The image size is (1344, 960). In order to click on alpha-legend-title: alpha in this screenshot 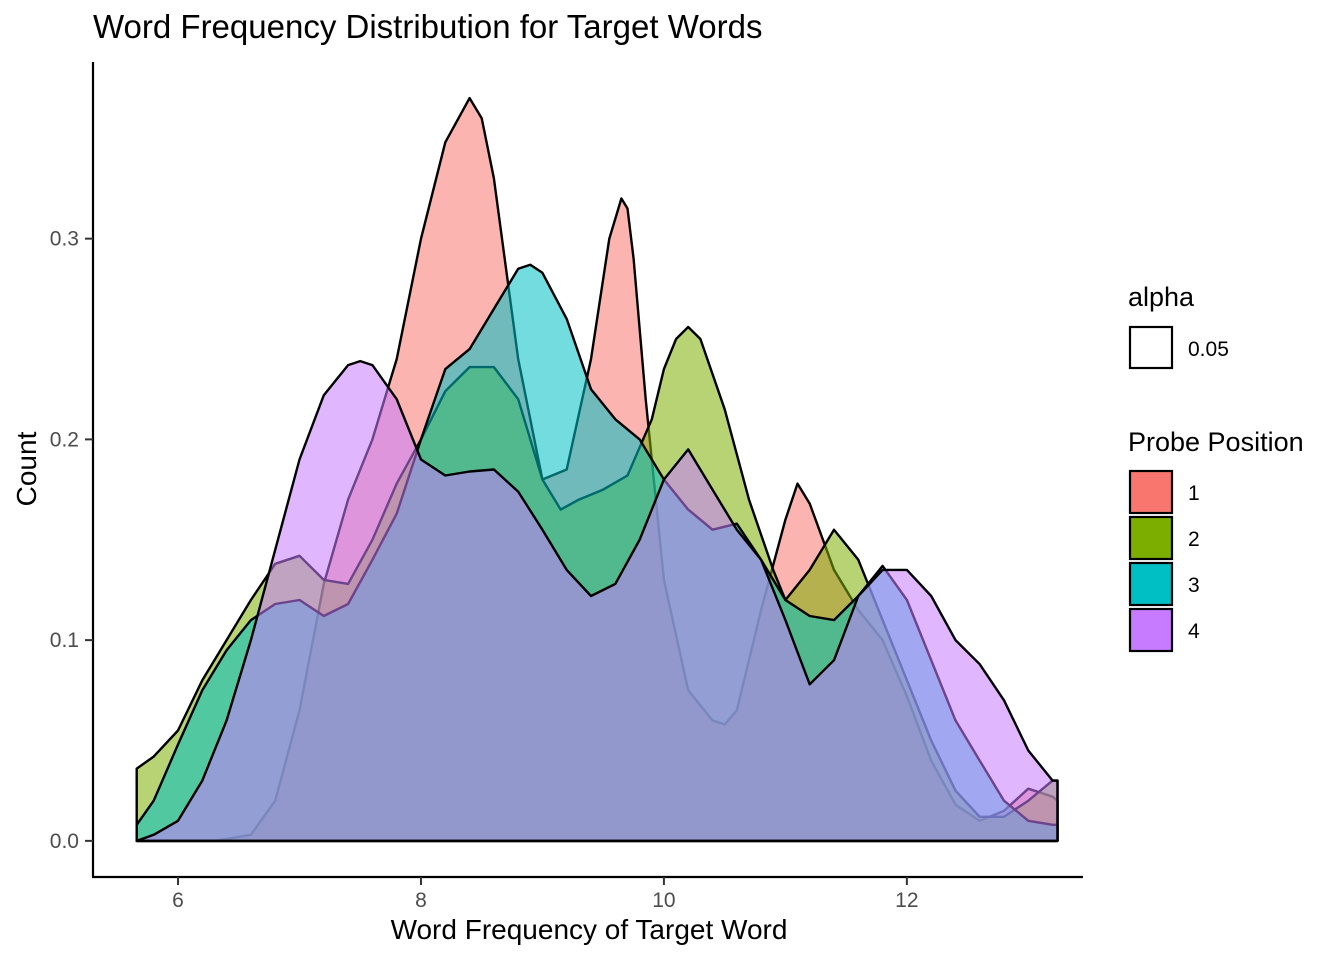, I will do `click(1161, 297)`.